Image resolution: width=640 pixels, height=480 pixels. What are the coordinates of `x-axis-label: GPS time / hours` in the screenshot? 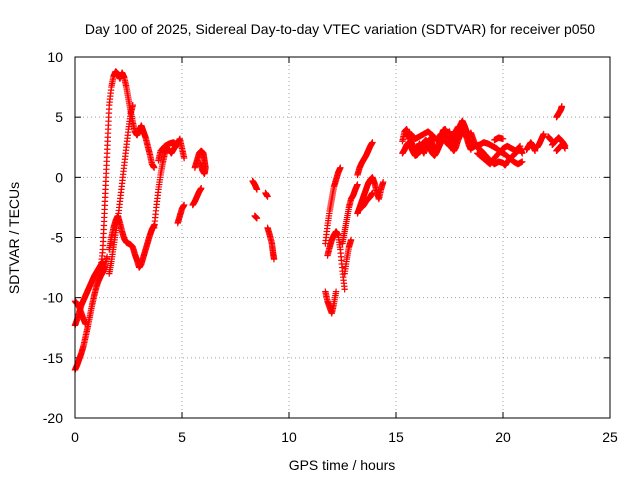 It's located at (342, 465).